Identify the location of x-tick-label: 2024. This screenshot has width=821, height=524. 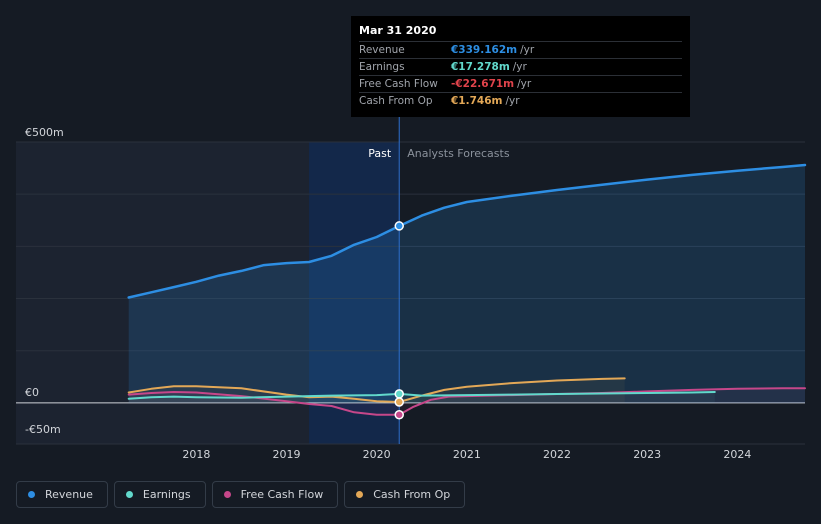
(737, 454).